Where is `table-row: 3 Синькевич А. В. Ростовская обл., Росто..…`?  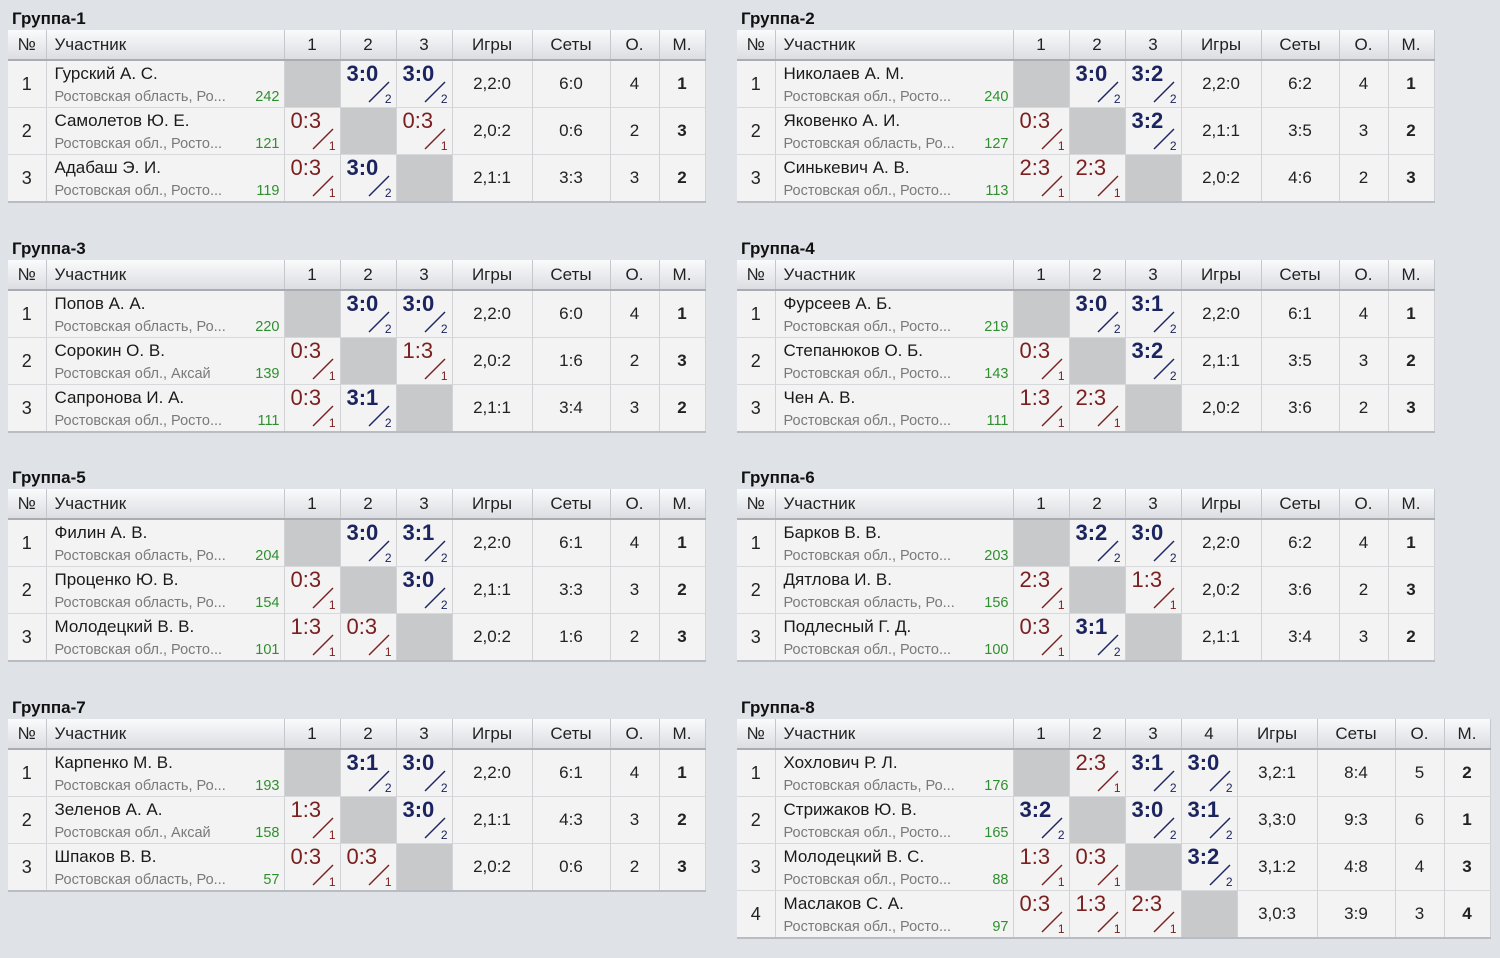
table-row: 3 Синькевич А. В. Ростовская обл., Росто..… is located at coordinates (1086, 178).